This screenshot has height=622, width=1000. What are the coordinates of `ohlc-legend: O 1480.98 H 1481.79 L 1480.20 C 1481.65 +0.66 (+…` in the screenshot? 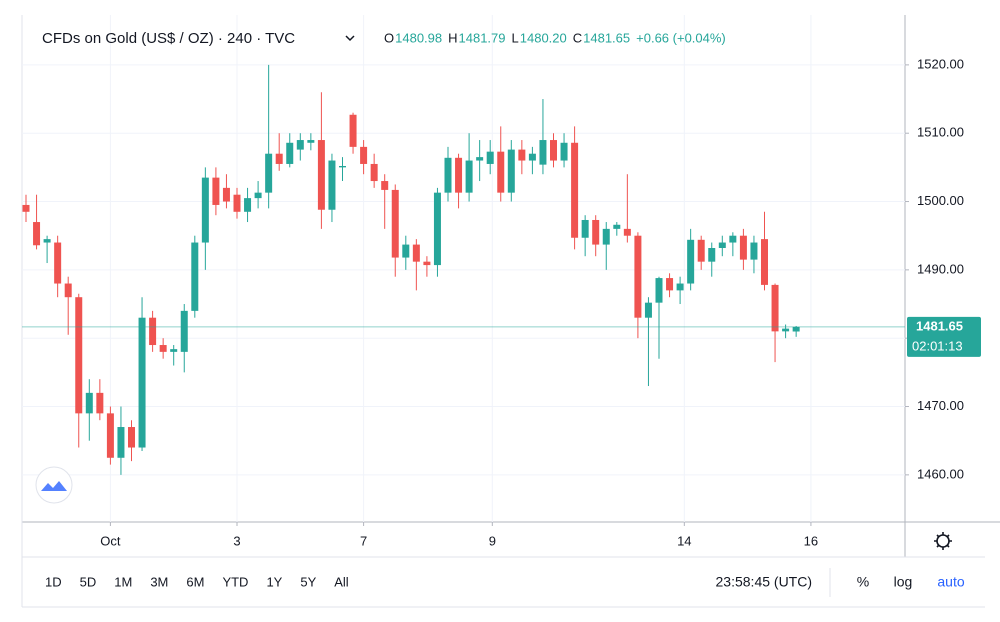 It's located at (555, 37).